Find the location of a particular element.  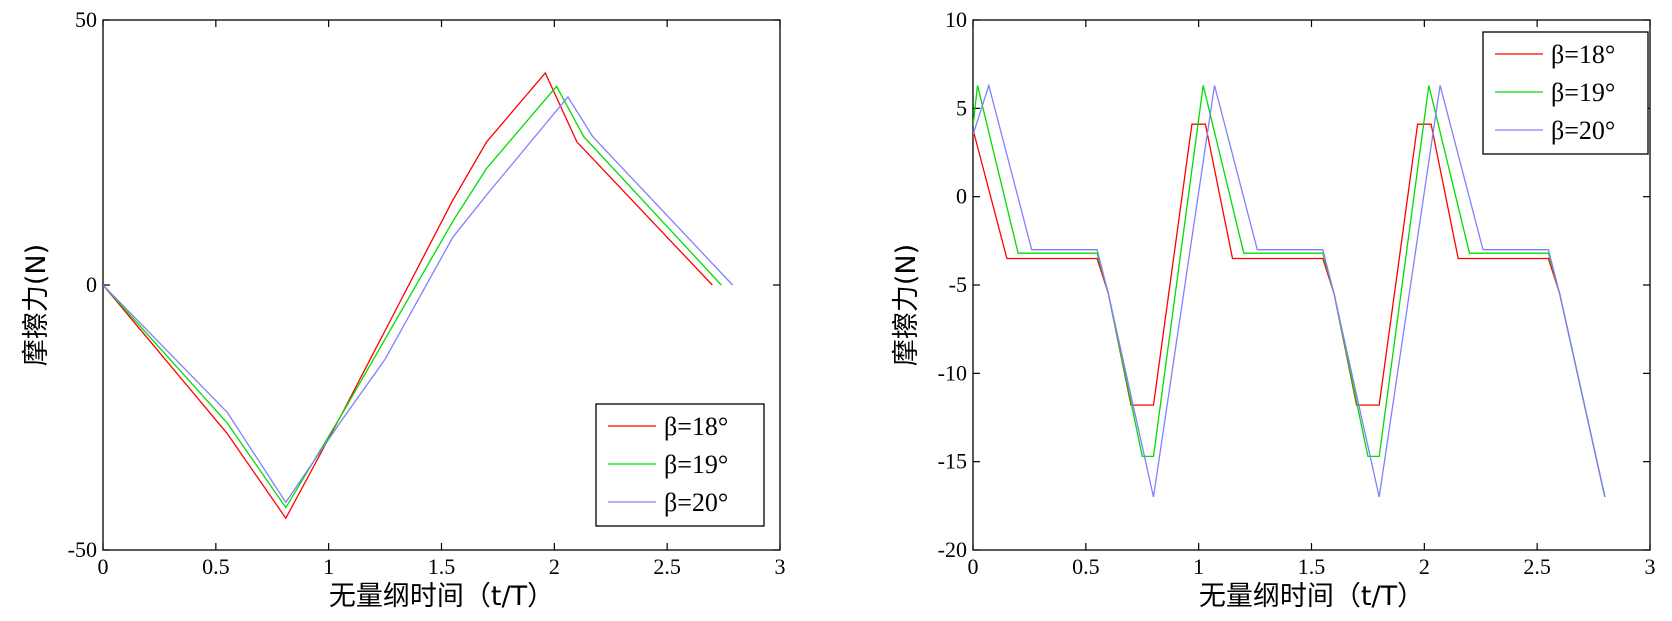

chart2-ytick-label: -15 is located at coordinates (952, 461).